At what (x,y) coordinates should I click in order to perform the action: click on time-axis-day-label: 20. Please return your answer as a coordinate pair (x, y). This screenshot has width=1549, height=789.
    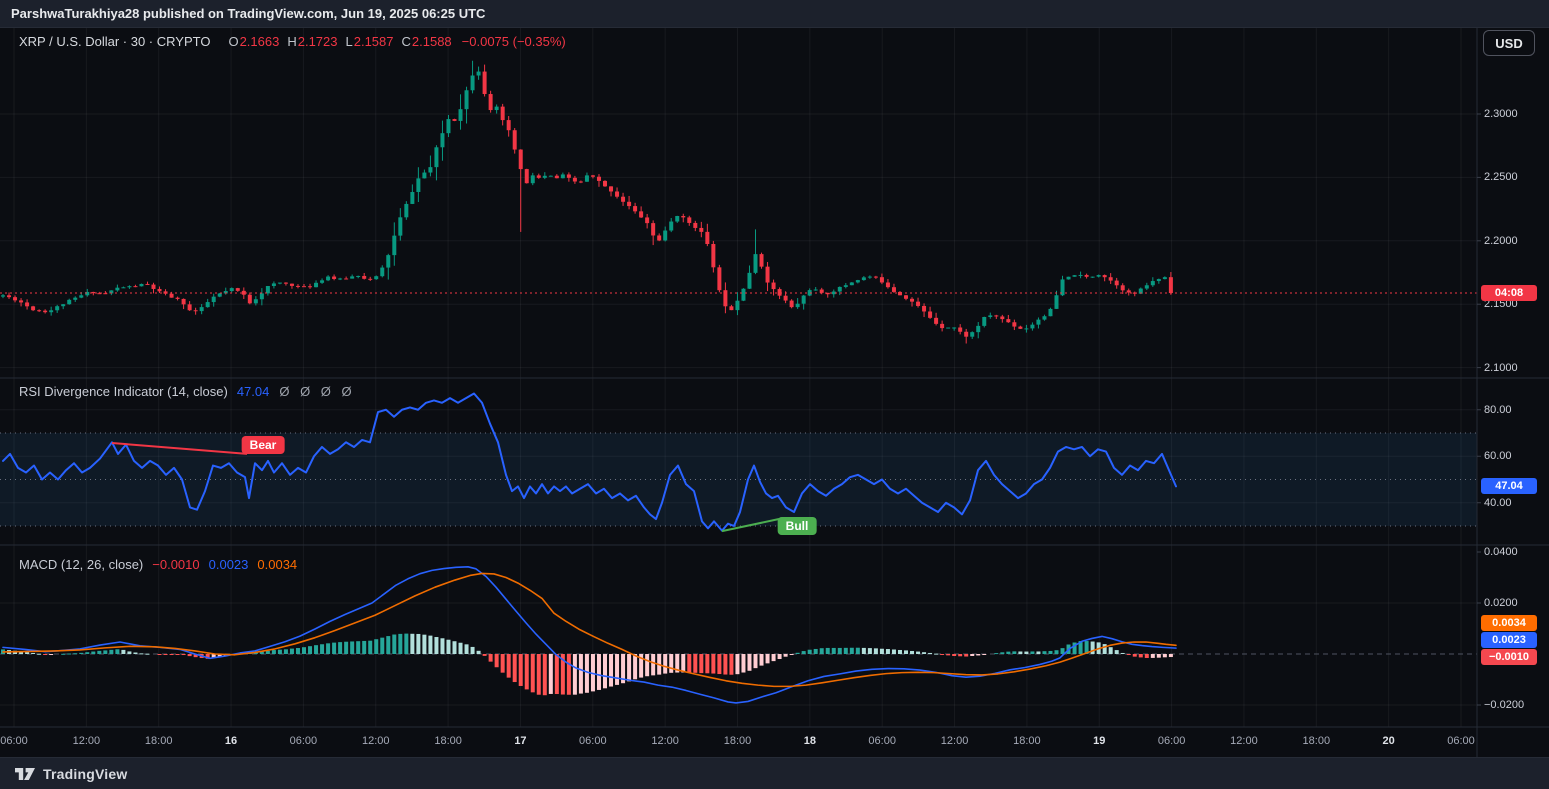
    Looking at the image, I should click on (1388, 741).